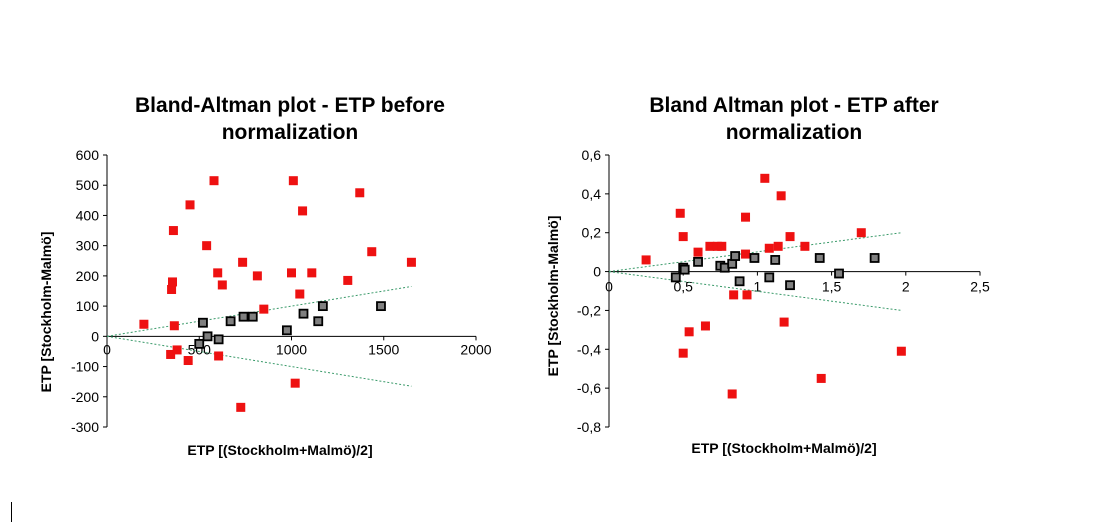 The height and width of the screenshot is (532, 1096). I want to click on chart2-y-axis-label: ETP [Stockholm-Malmö], so click(553, 296).